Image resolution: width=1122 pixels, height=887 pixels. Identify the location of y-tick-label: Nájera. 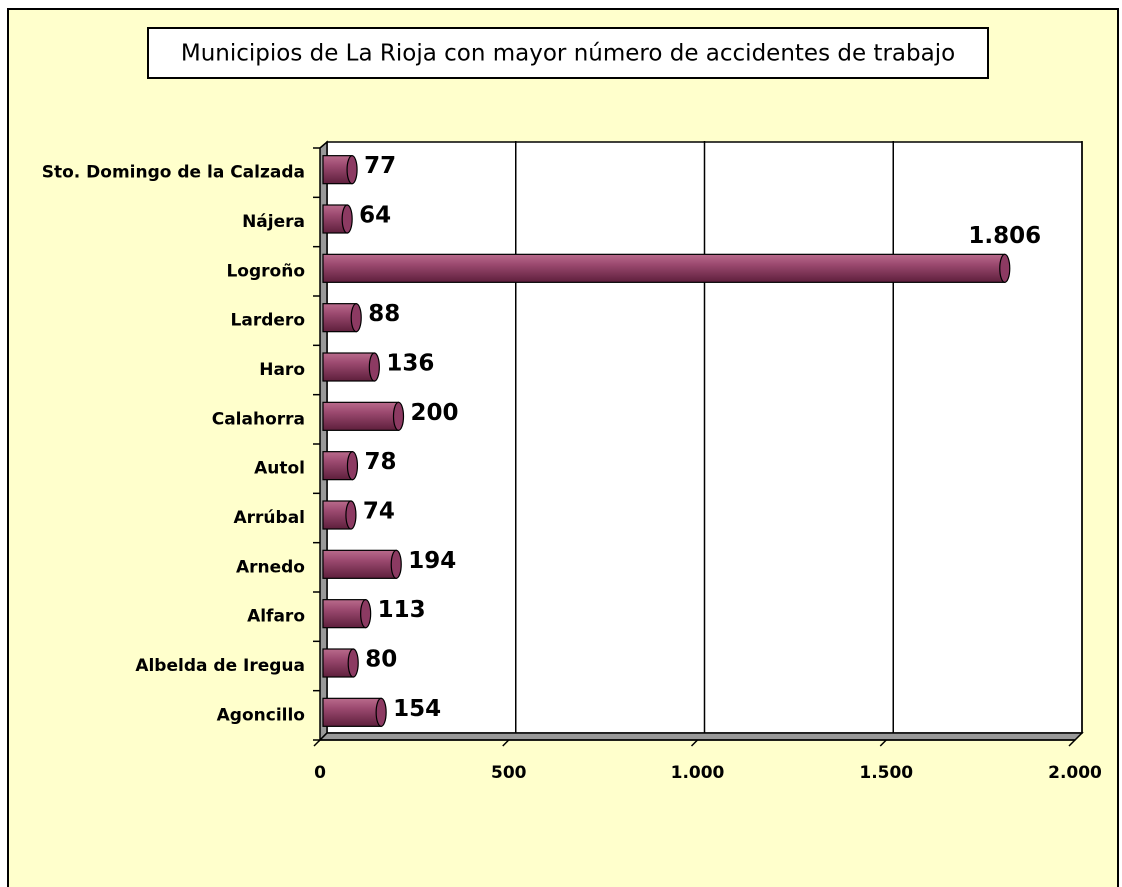
(273, 222).